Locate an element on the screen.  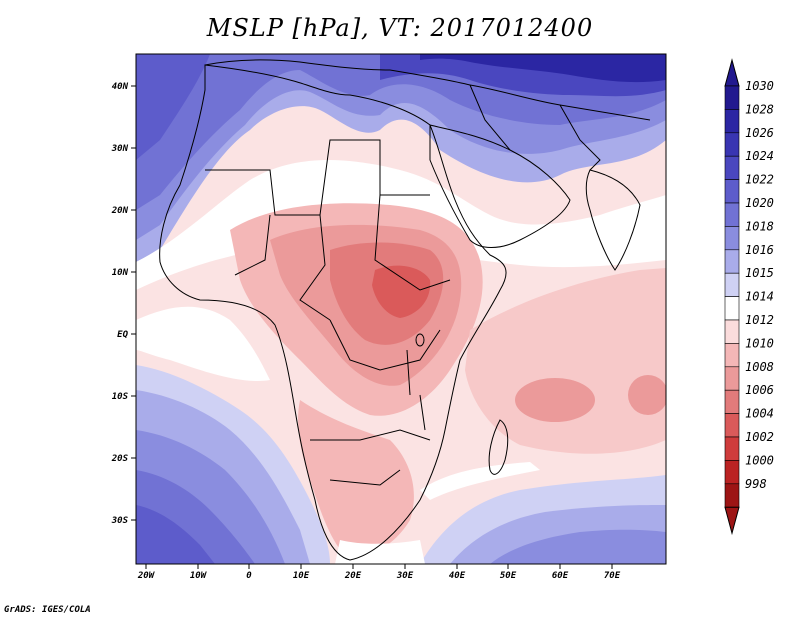
y-tick-label: 40N is located at coordinates (120, 87).